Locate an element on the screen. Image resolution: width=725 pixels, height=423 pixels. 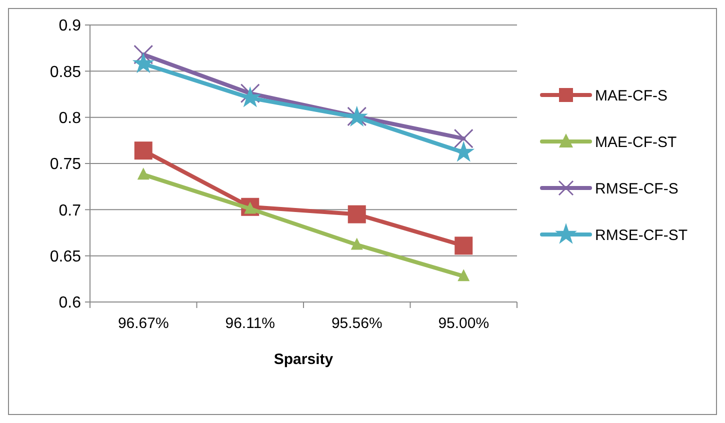
y-tick-label: 0.85 is located at coordinates (66, 72).